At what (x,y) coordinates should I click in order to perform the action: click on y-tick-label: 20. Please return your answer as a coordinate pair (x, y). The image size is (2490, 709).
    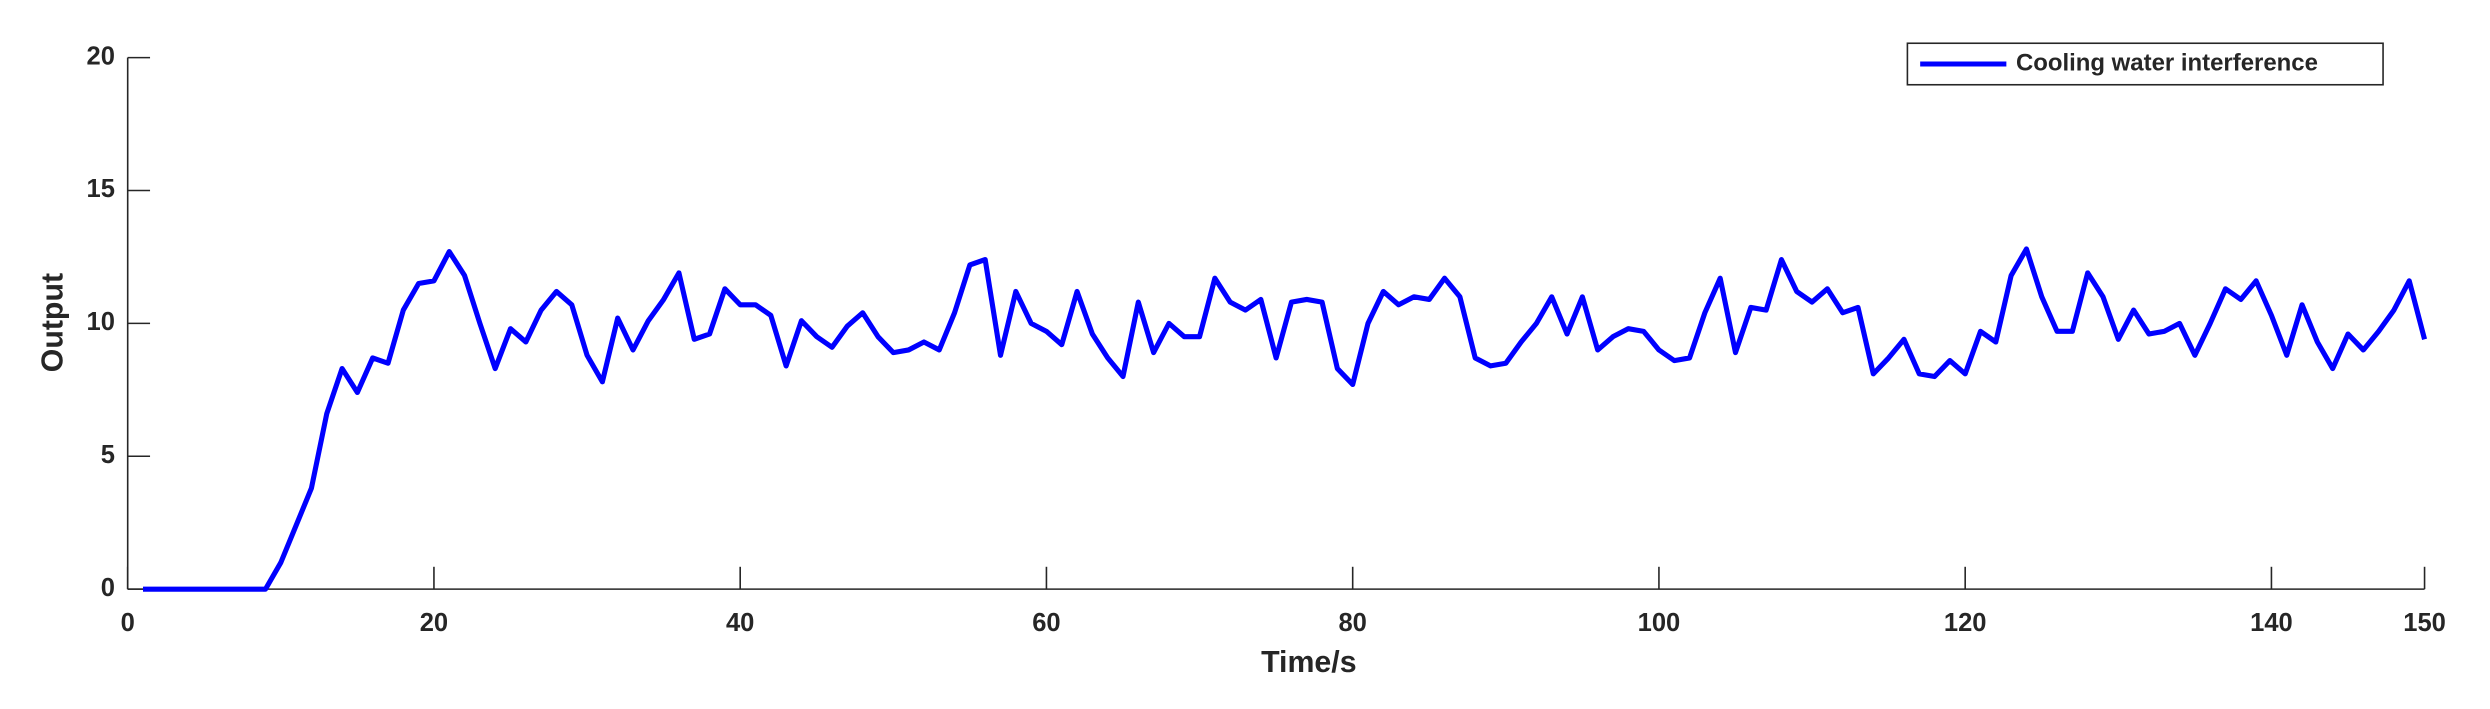
    Looking at the image, I should click on (101, 56).